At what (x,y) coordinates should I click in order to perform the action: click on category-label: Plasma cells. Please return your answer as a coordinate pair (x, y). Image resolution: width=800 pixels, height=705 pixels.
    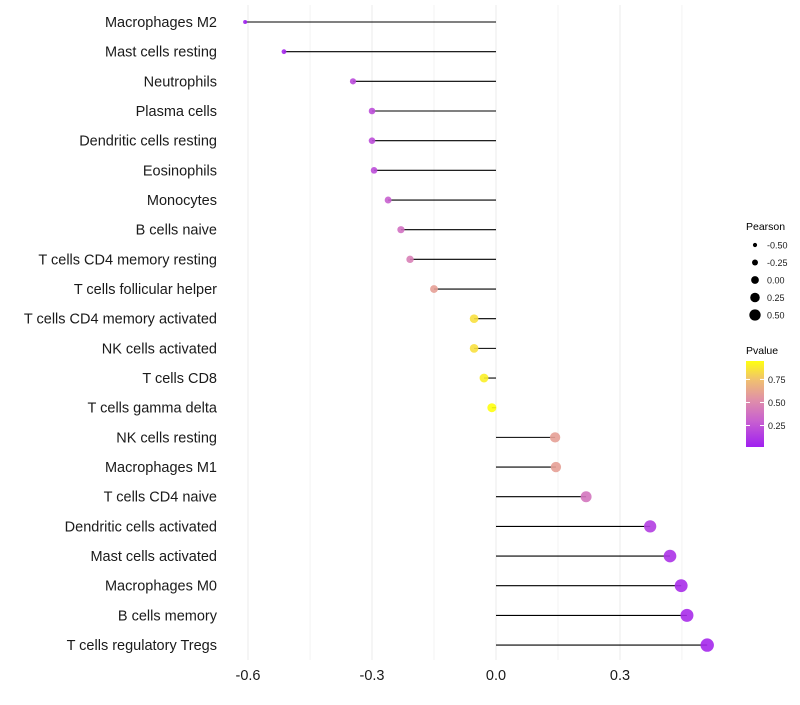
    Looking at the image, I should click on (176, 112).